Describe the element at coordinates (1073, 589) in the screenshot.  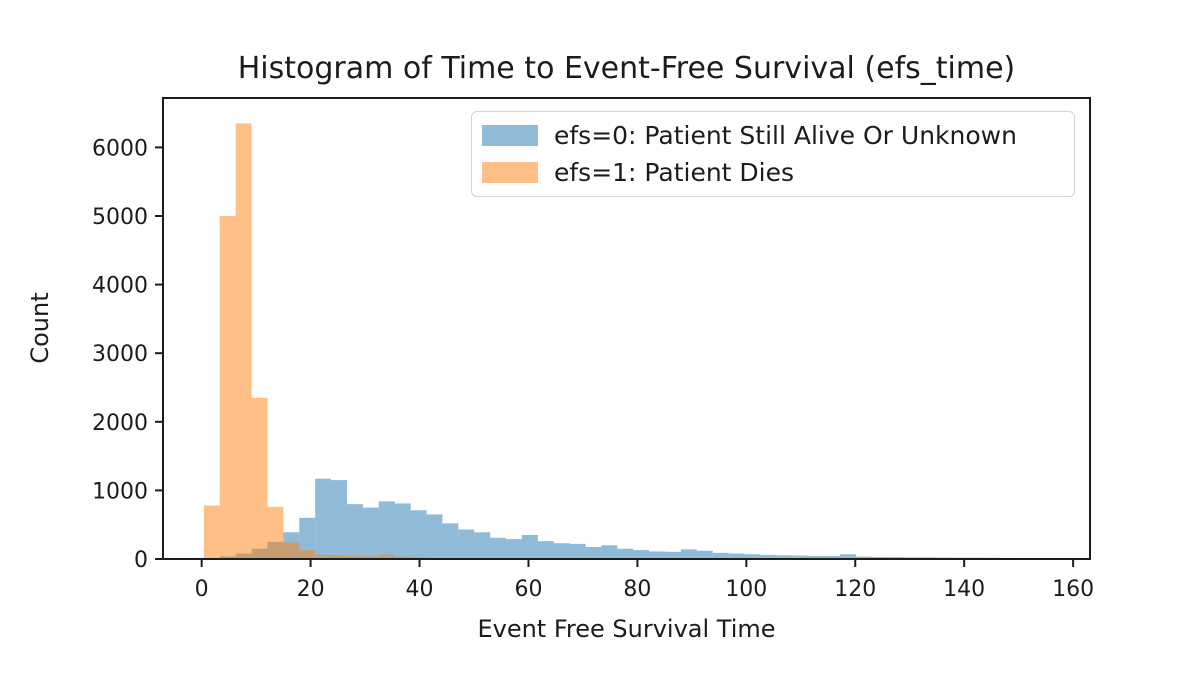
I see `svg-text: 160` at that location.